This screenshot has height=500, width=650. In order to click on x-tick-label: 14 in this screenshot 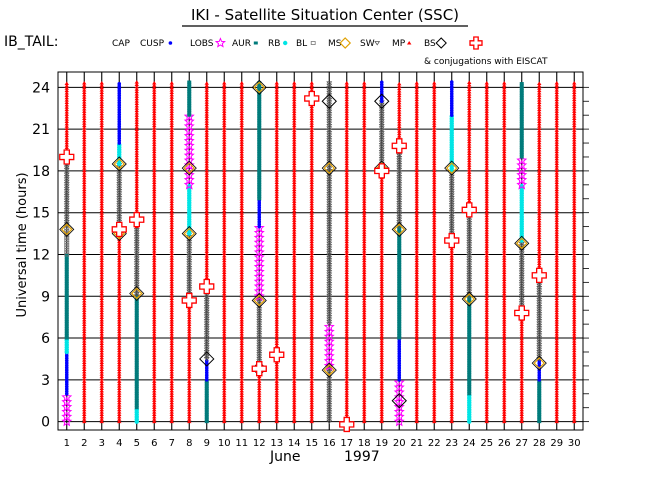, I will do `click(294, 443)`.